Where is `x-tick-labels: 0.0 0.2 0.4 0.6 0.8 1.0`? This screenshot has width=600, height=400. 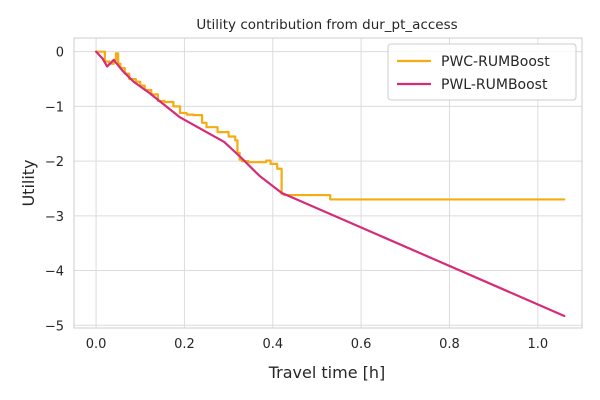 x-tick-labels: 0.0 0.2 0.4 0.6 0.8 1.0 is located at coordinates (317, 344).